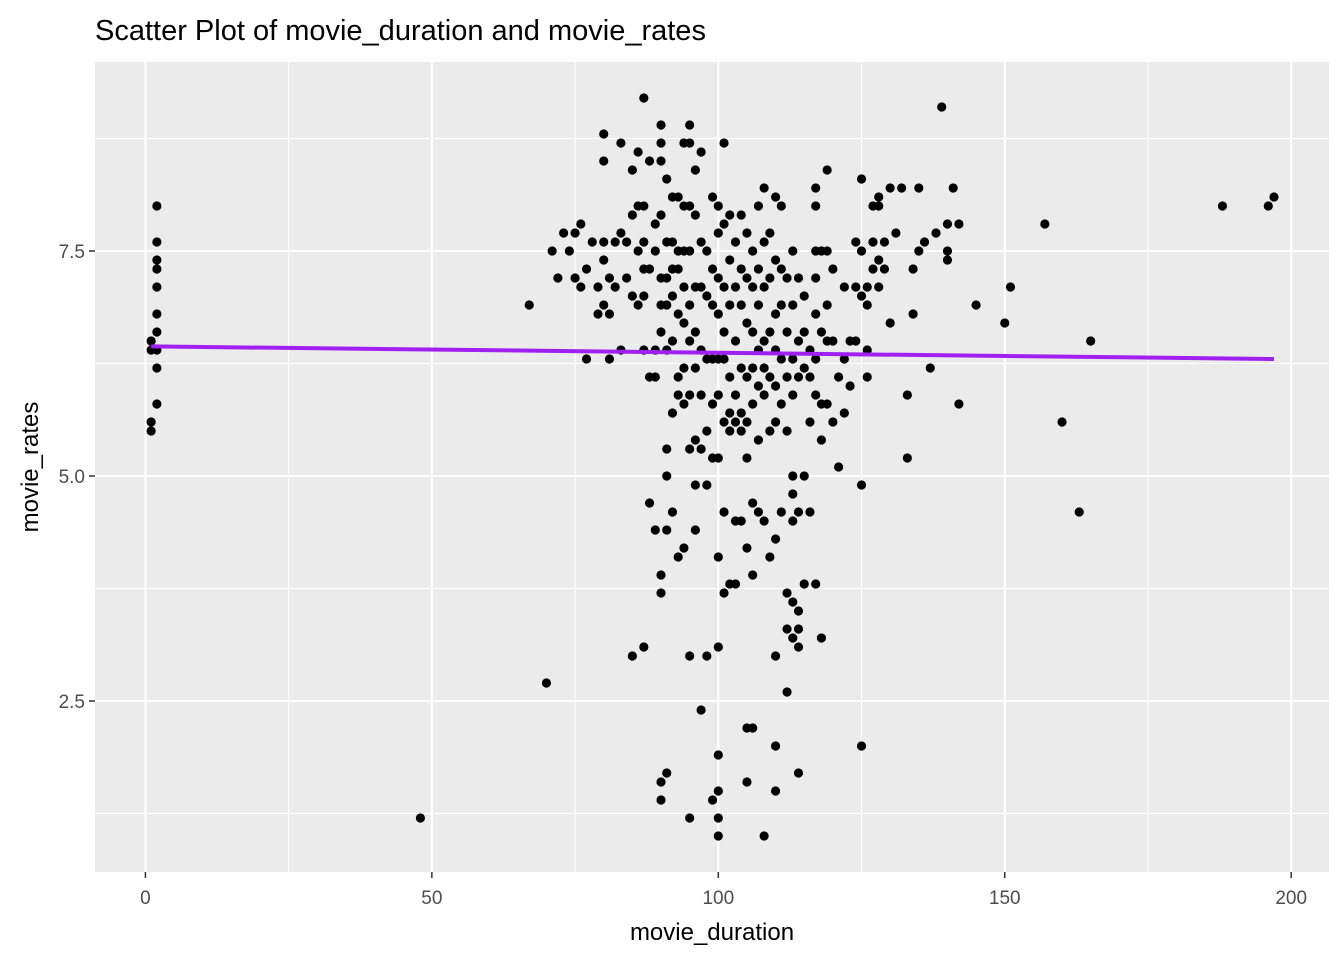 This screenshot has width=1344, height=960. What do you see at coordinates (72, 702) in the screenshot?
I see `y-tick-label: 2.5` at bounding box center [72, 702].